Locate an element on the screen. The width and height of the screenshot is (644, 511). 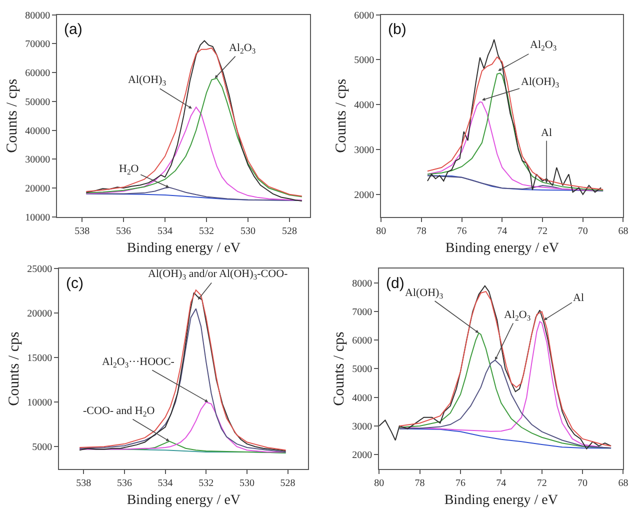
y-tick-label: 60000 is located at coordinates (37, 74).